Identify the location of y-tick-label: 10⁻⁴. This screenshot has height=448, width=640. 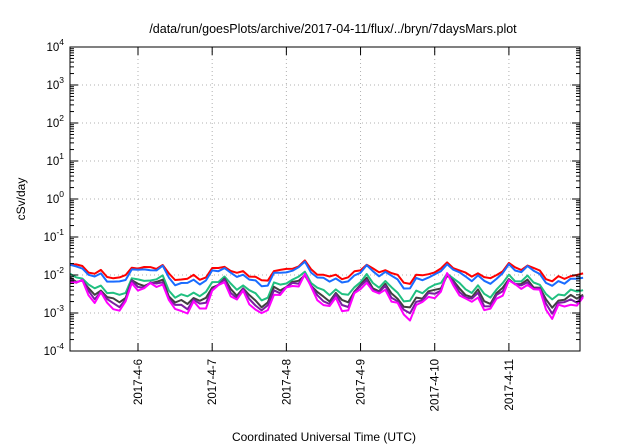
(54, 349).